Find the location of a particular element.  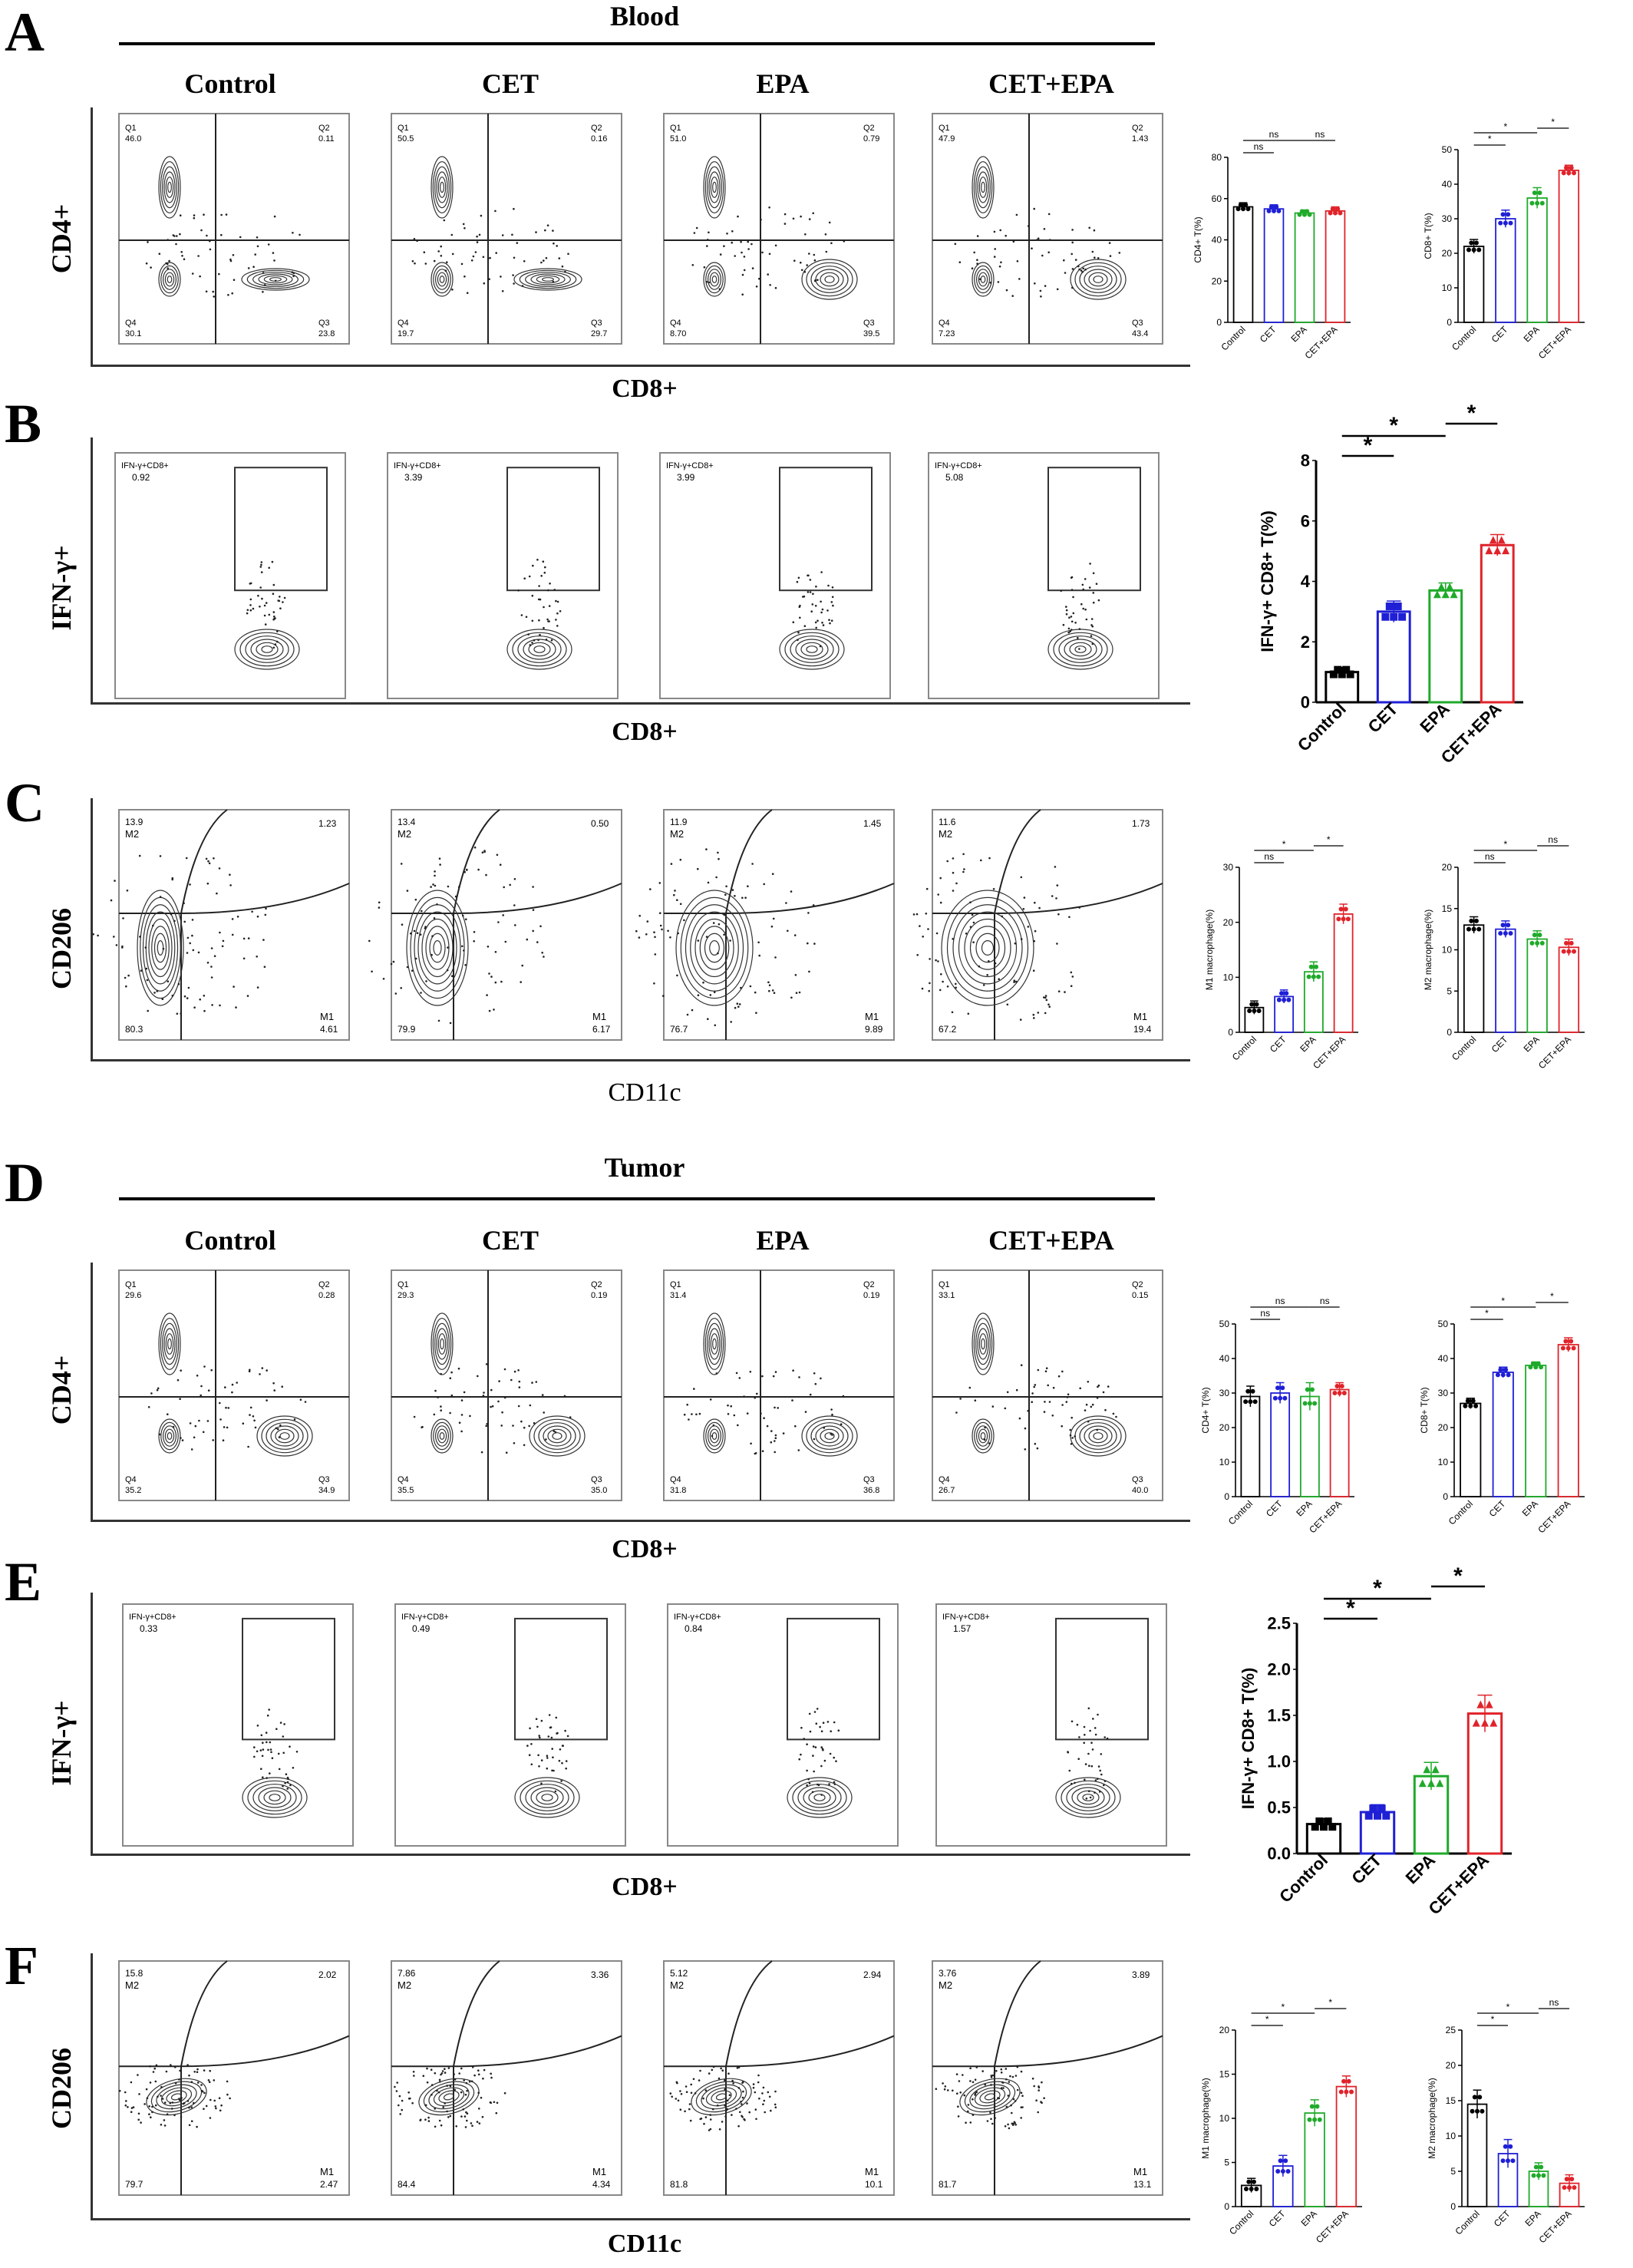

q3-label: Q3 is located at coordinates (324, 323).